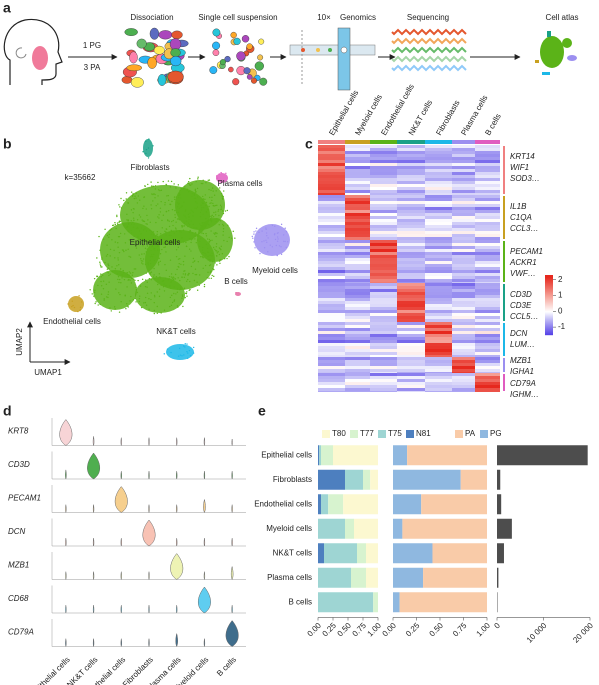  What do you see at coordinates (72, 321) in the screenshot?
I see `cluster-label: Endothelial cells` at bounding box center [72, 321].